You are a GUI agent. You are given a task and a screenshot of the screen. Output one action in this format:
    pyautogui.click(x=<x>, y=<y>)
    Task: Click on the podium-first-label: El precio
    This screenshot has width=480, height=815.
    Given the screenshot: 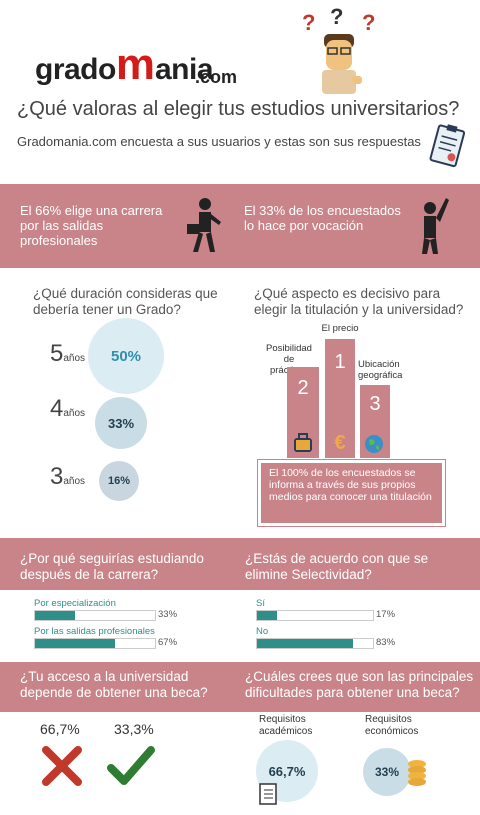 What is the action you would take?
    pyautogui.click(x=340, y=328)
    